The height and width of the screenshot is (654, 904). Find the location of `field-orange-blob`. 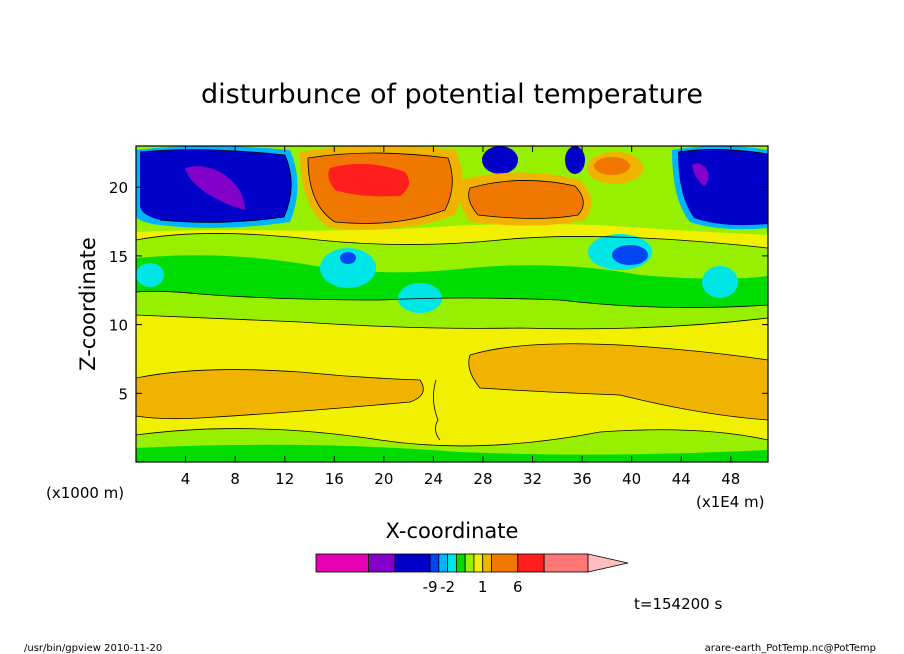

field-orange-blob is located at coordinates (612, 166).